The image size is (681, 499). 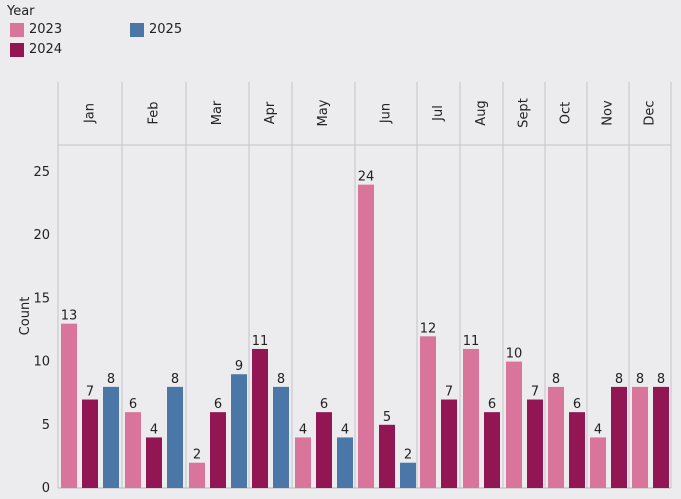 I want to click on month-label-apr: Apr, so click(x=270, y=112).